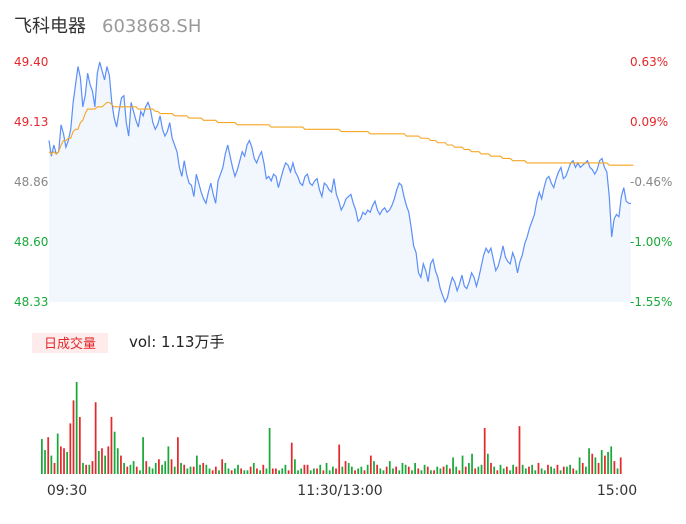 The image size is (686, 524). What do you see at coordinates (651, 242) in the screenshot?
I see `percent-tick-label: -1.00%` at bounding box center [651, 242].